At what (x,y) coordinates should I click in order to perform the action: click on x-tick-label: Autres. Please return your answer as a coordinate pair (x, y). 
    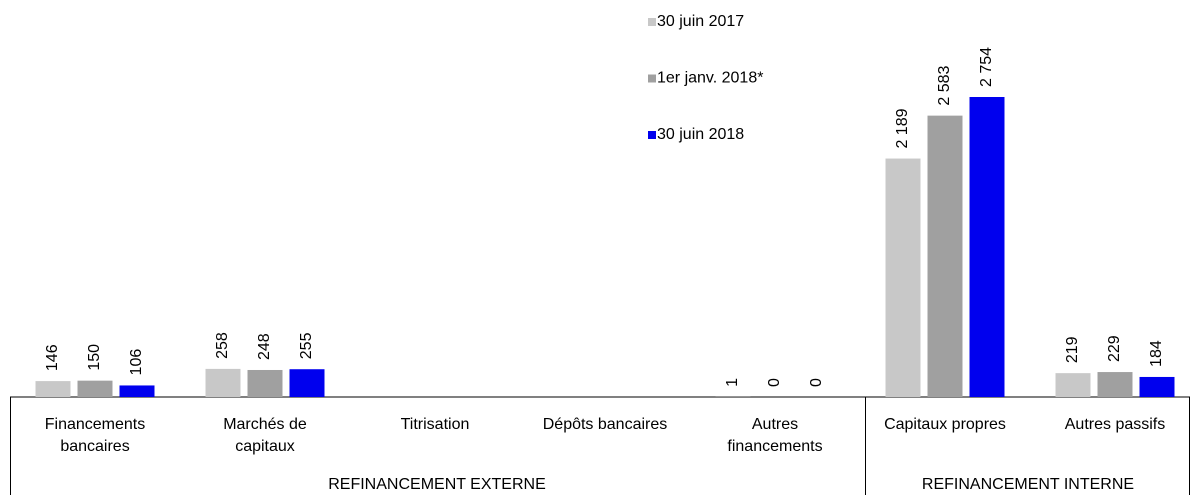
    Looking at the image, I should click on (775, 424).